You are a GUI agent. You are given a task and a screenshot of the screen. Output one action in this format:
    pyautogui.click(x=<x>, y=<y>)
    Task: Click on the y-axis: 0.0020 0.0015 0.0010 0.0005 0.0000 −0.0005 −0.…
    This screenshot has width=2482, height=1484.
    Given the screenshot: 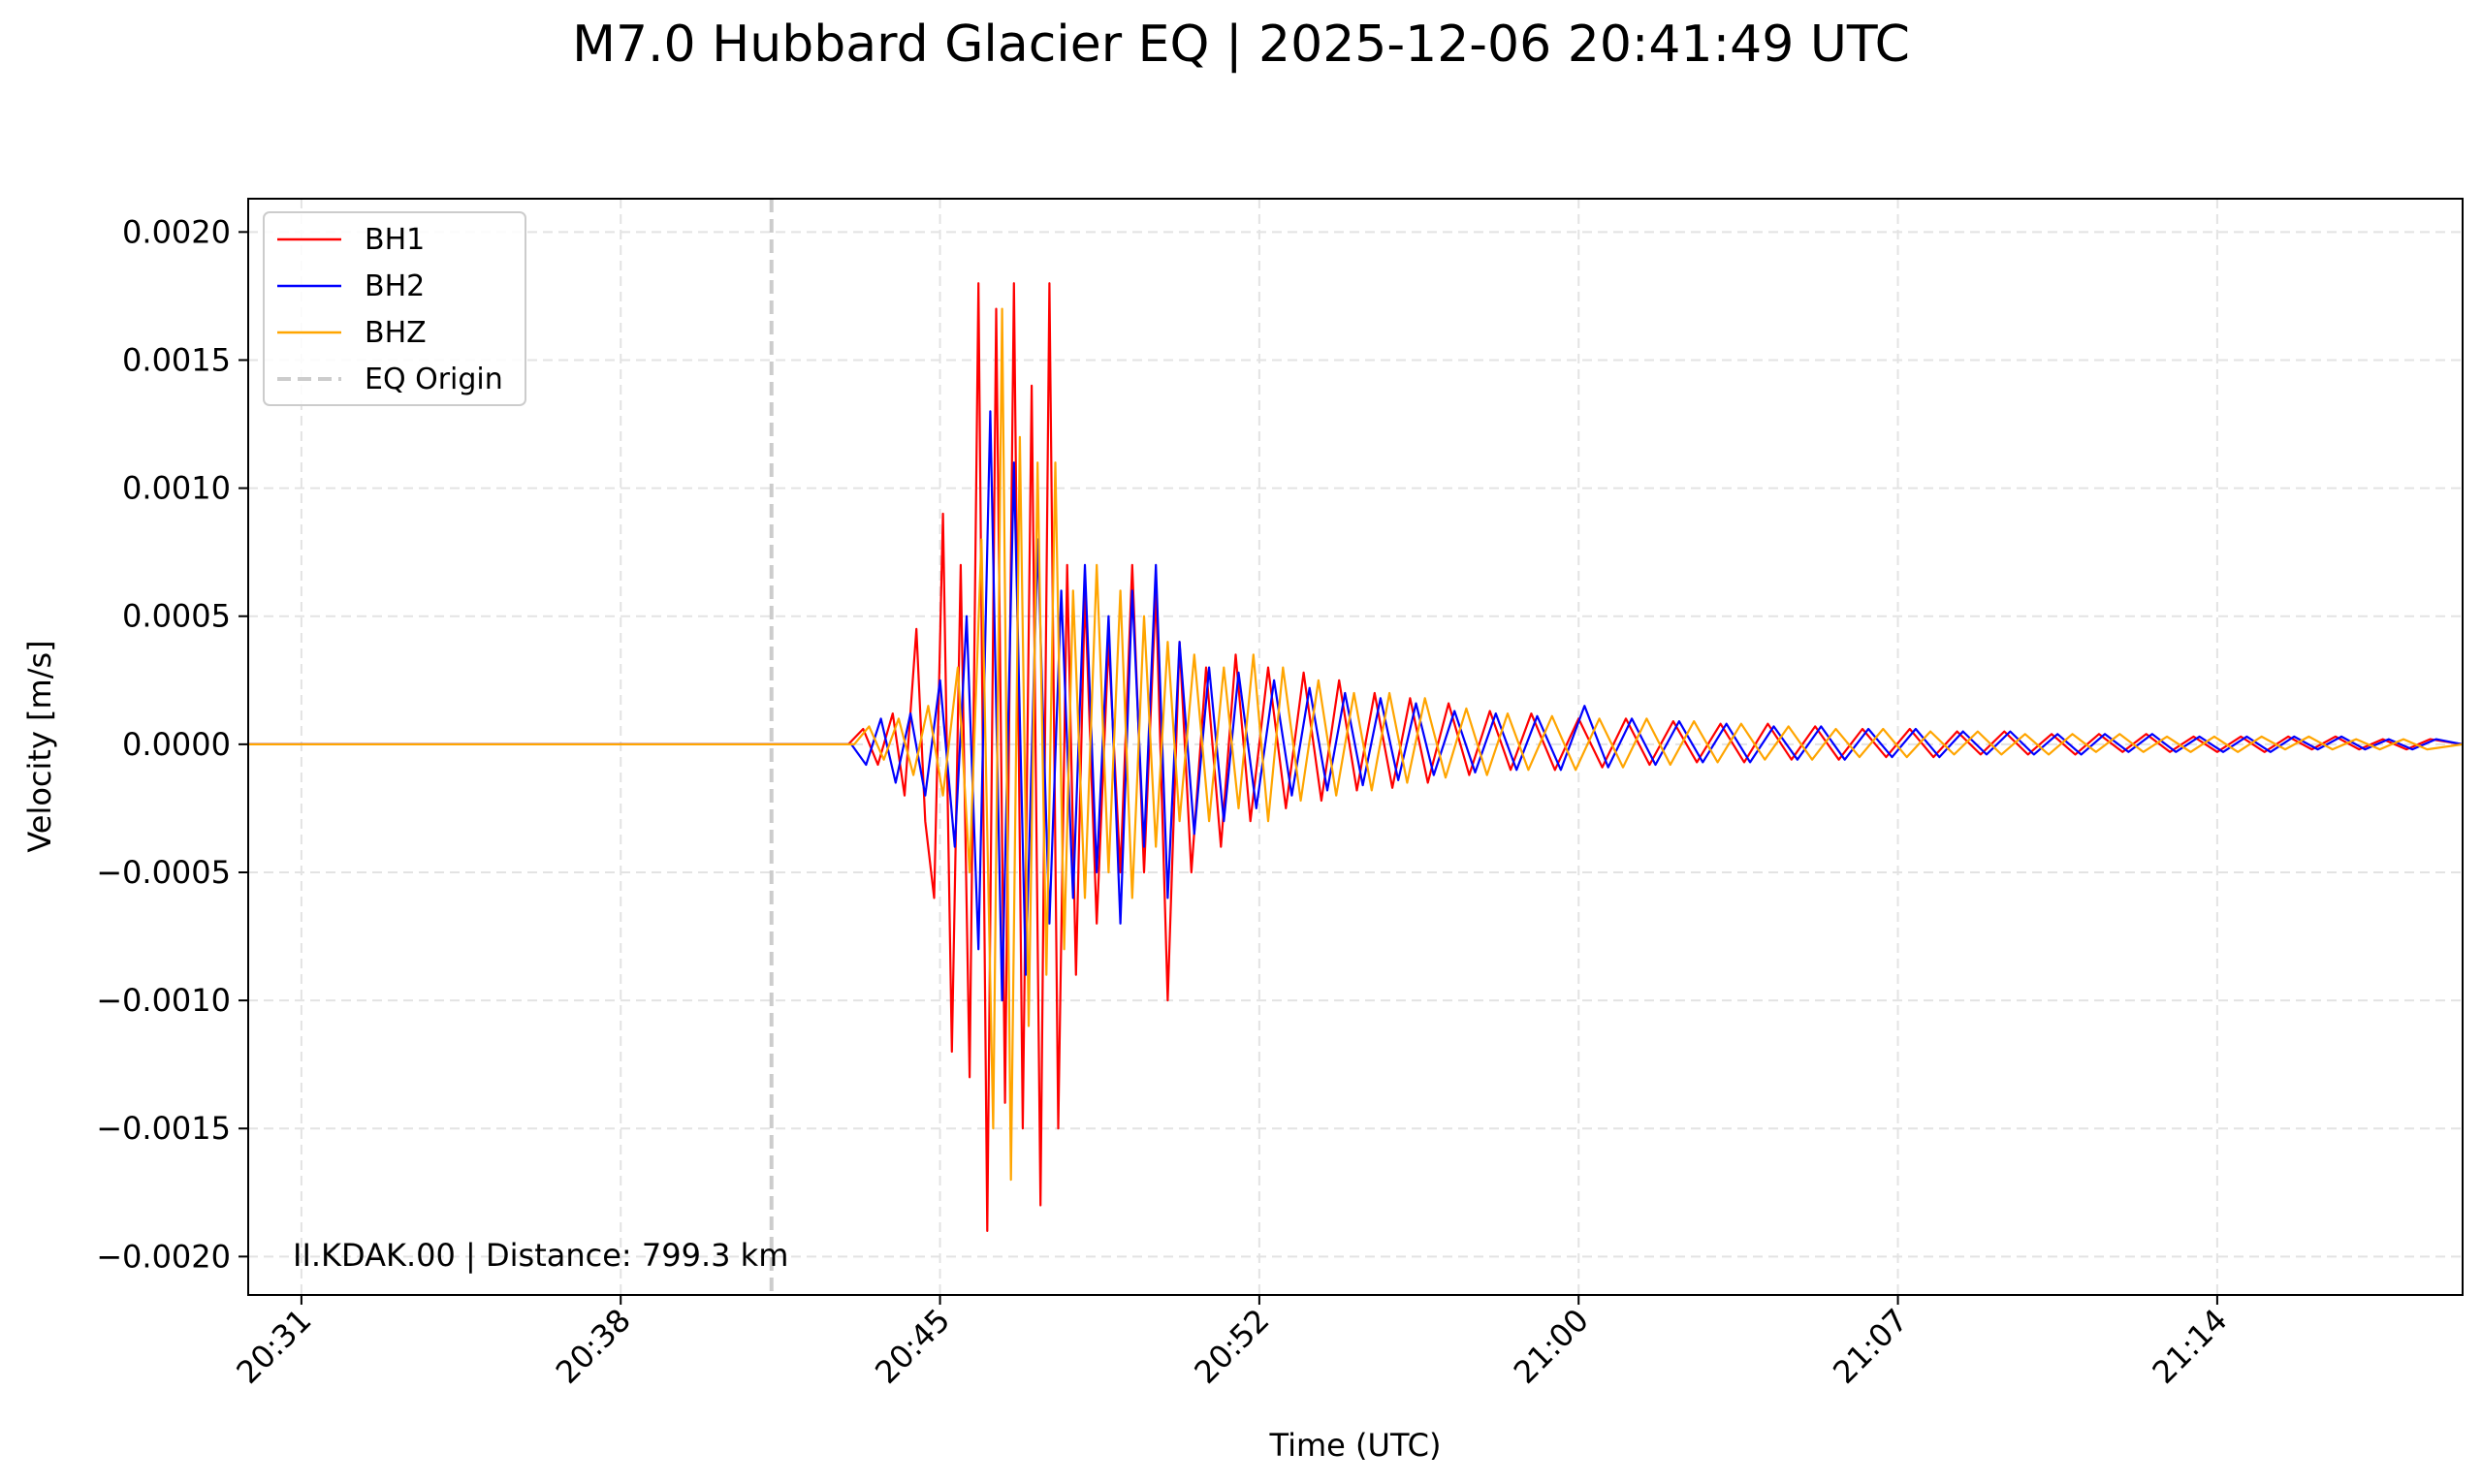 What is the action you would take?
    pyautogui.click(x=172, y=744)
    